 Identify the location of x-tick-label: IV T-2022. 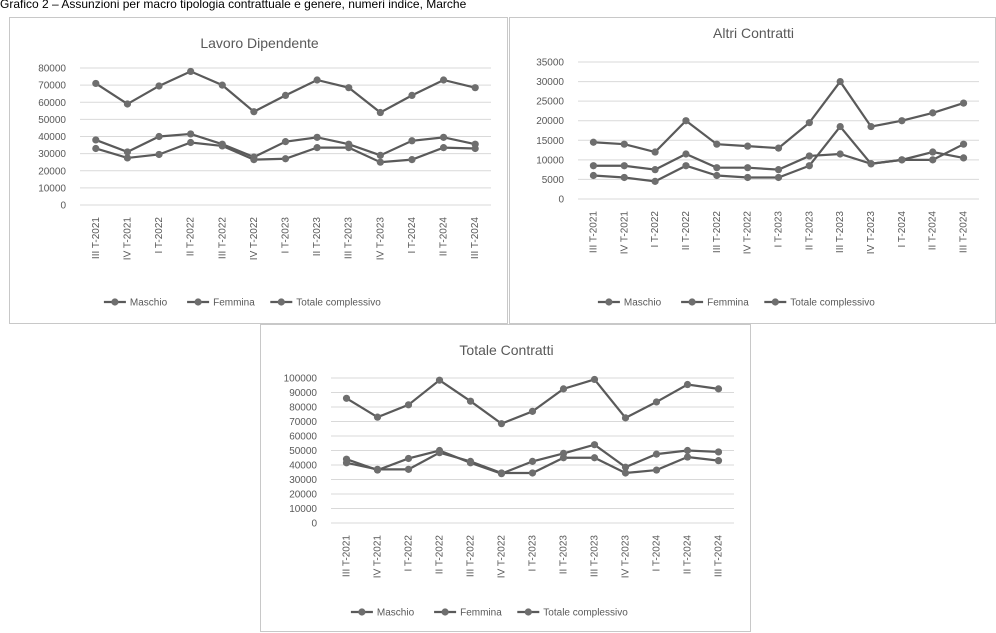
(748, 233).